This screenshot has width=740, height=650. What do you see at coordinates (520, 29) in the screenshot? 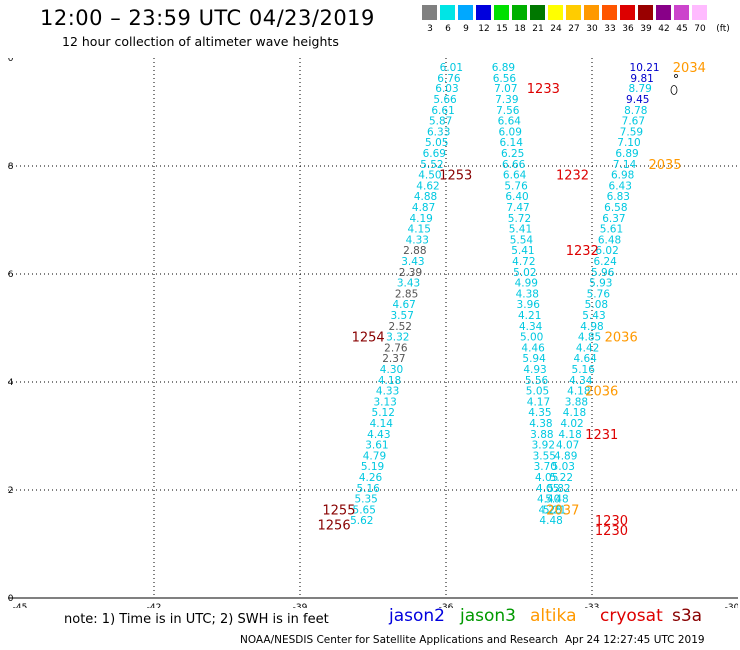
I see `scale-label-18: 18` at bounding box center [520, 29].